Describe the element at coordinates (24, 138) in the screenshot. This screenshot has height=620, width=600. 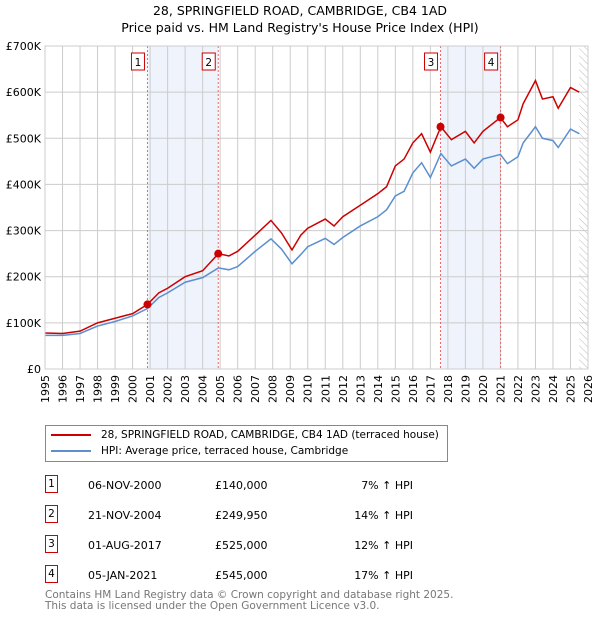
I see `y-tick-label: £500K` at that location.